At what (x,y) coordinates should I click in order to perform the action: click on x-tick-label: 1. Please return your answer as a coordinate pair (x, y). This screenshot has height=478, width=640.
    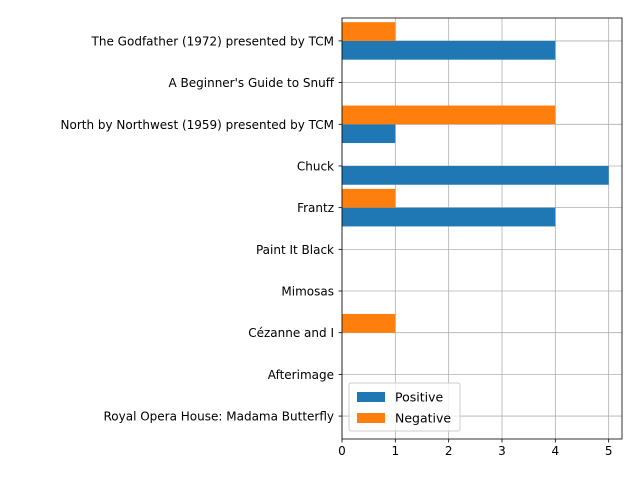
    Looking at the image, I should click on (396, 451).